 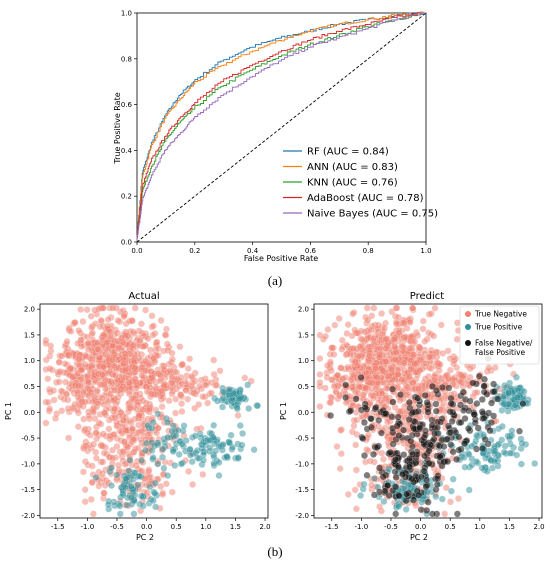 I want to click on roc-legend-label: RF (AUC = 0.84), so click(x=348, y=152).